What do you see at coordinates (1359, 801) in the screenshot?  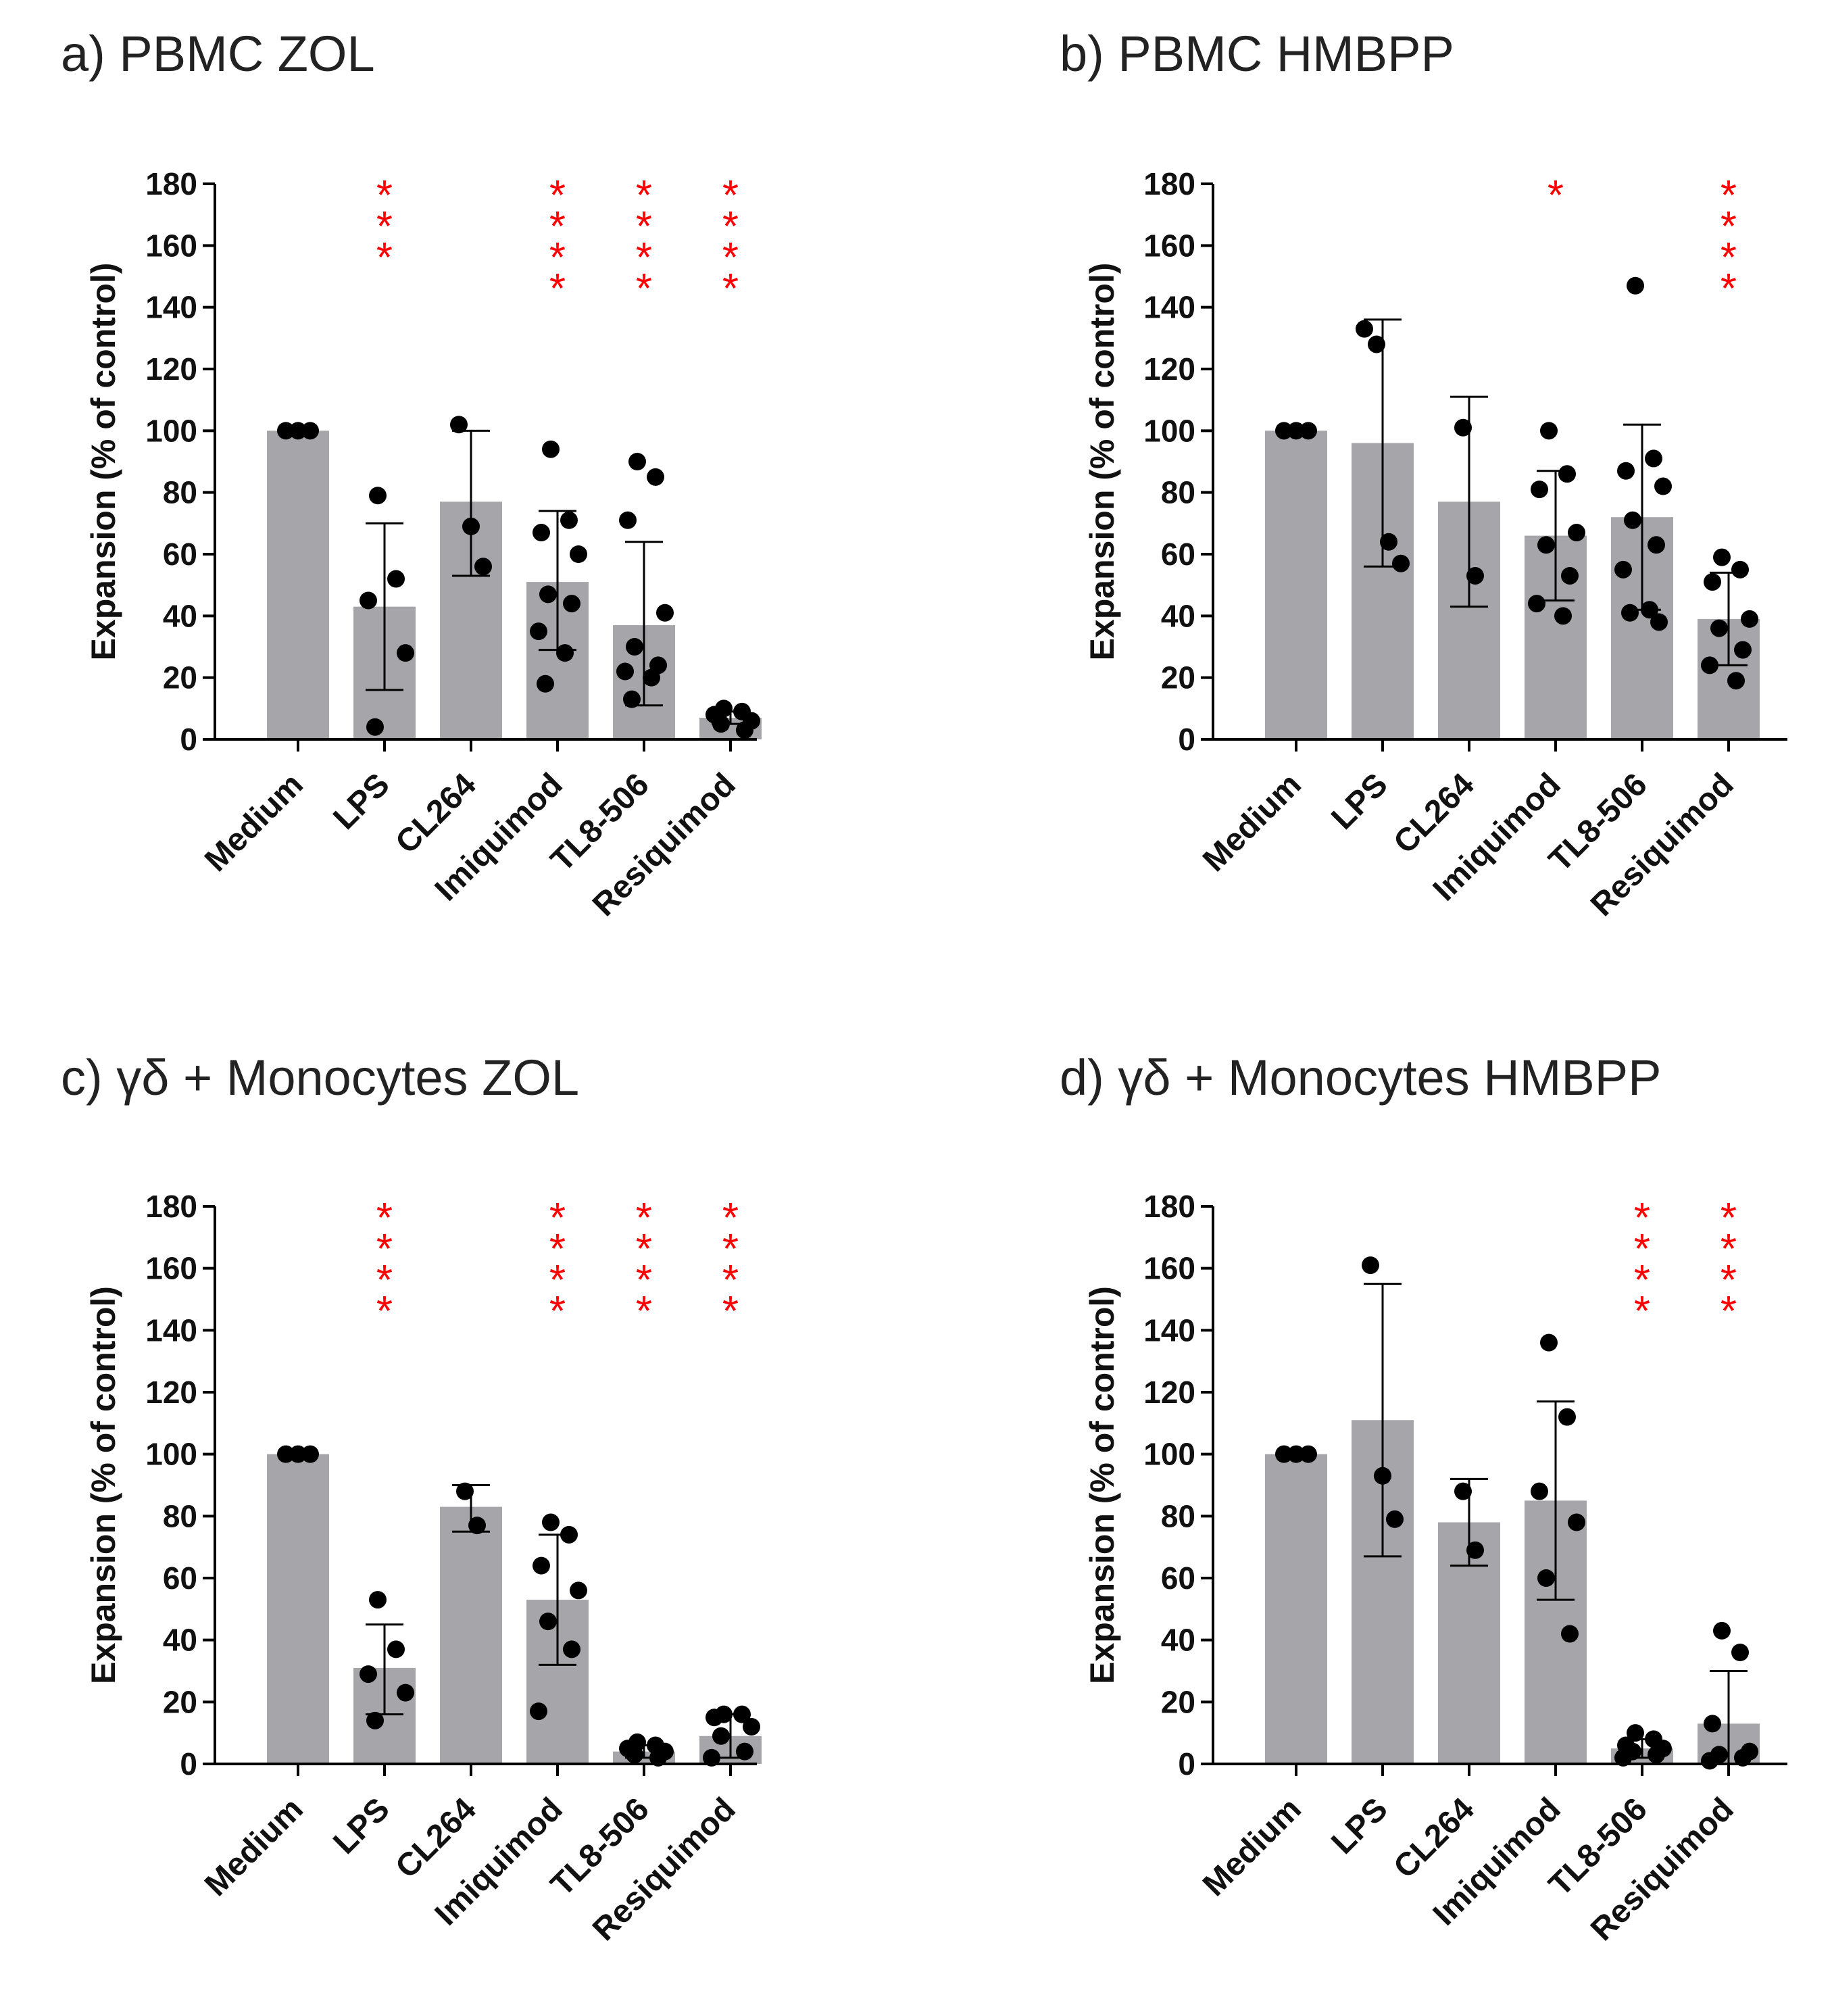 I see `x-category-label: LPS` at bounding box center [1359, 801].